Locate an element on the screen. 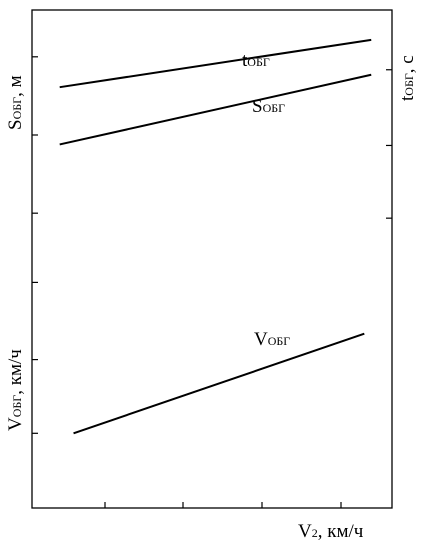 The height and width of the screenshot is (547, 432). y-axis-label-right: tОБГ, с is located at coordinates (407, 78).